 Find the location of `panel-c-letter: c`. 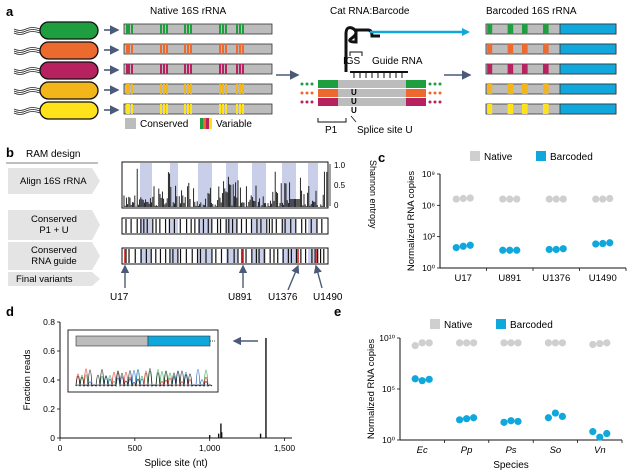

panel-c-letter: c is located at coordinates (381, 157).